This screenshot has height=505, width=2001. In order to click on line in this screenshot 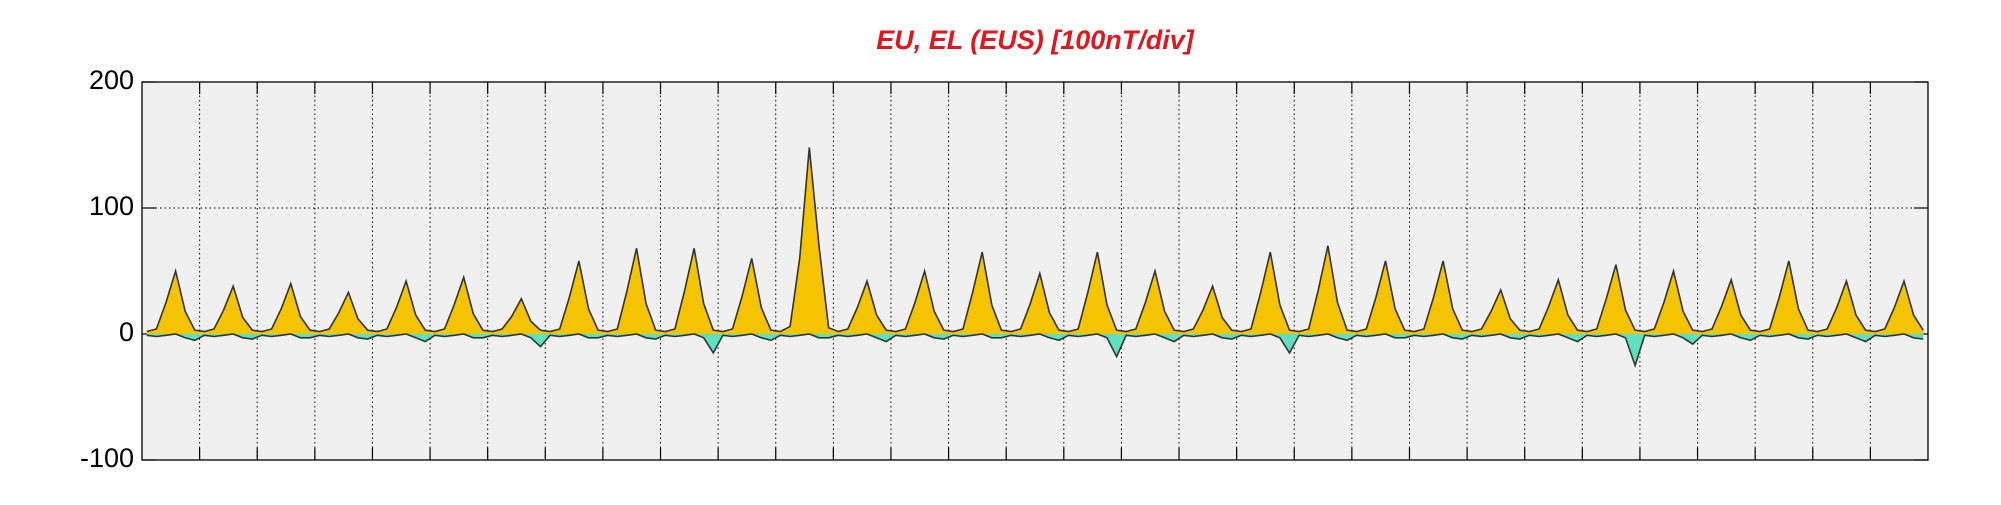, I will do `click(1035, 351)`.